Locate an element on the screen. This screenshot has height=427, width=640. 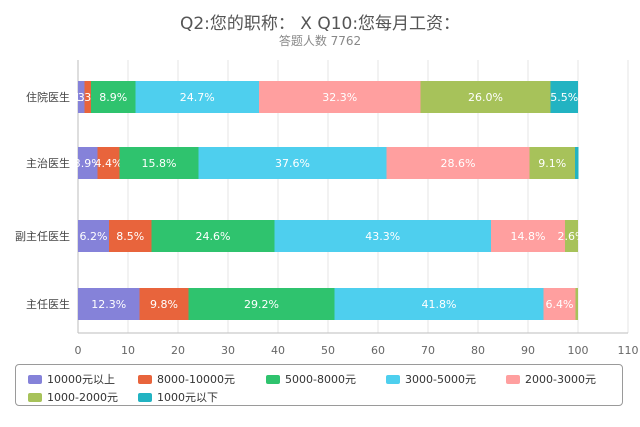
data-label: 6.4% is located at coordinates (560, 304).